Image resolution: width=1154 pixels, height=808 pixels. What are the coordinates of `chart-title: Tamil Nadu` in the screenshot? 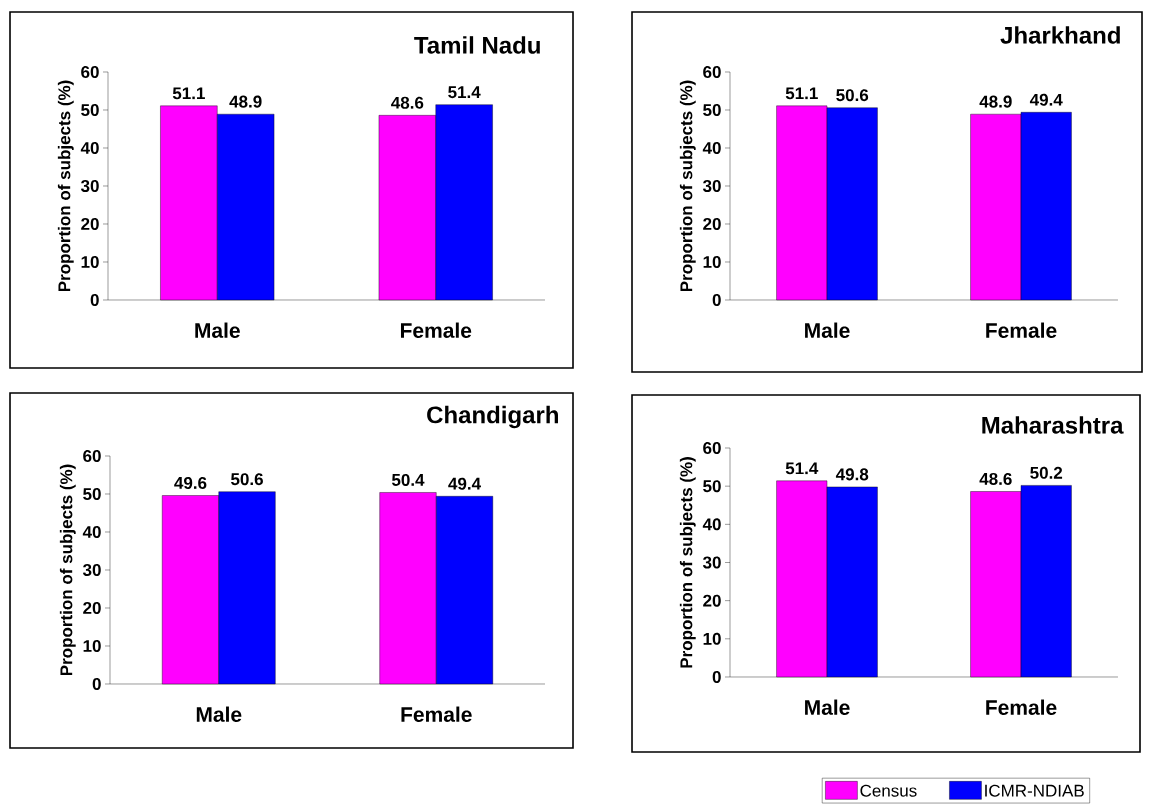 It's located at (477, 45).